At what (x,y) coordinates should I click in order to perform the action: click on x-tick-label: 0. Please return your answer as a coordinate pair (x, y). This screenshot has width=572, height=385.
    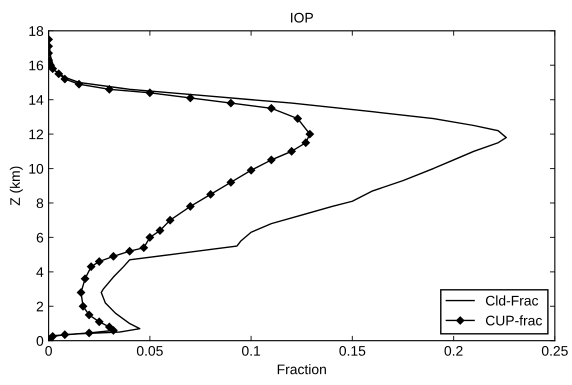
    Looking at the image, I should click on (48, 351).